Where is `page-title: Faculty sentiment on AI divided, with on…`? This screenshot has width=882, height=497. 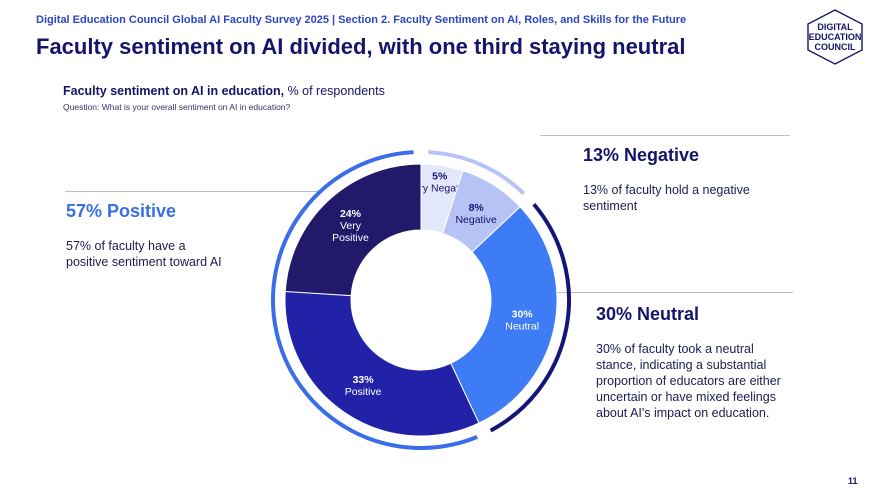
page-title: Faculty sentiment on AI divided, with on… is located at coordinates (361, 46).